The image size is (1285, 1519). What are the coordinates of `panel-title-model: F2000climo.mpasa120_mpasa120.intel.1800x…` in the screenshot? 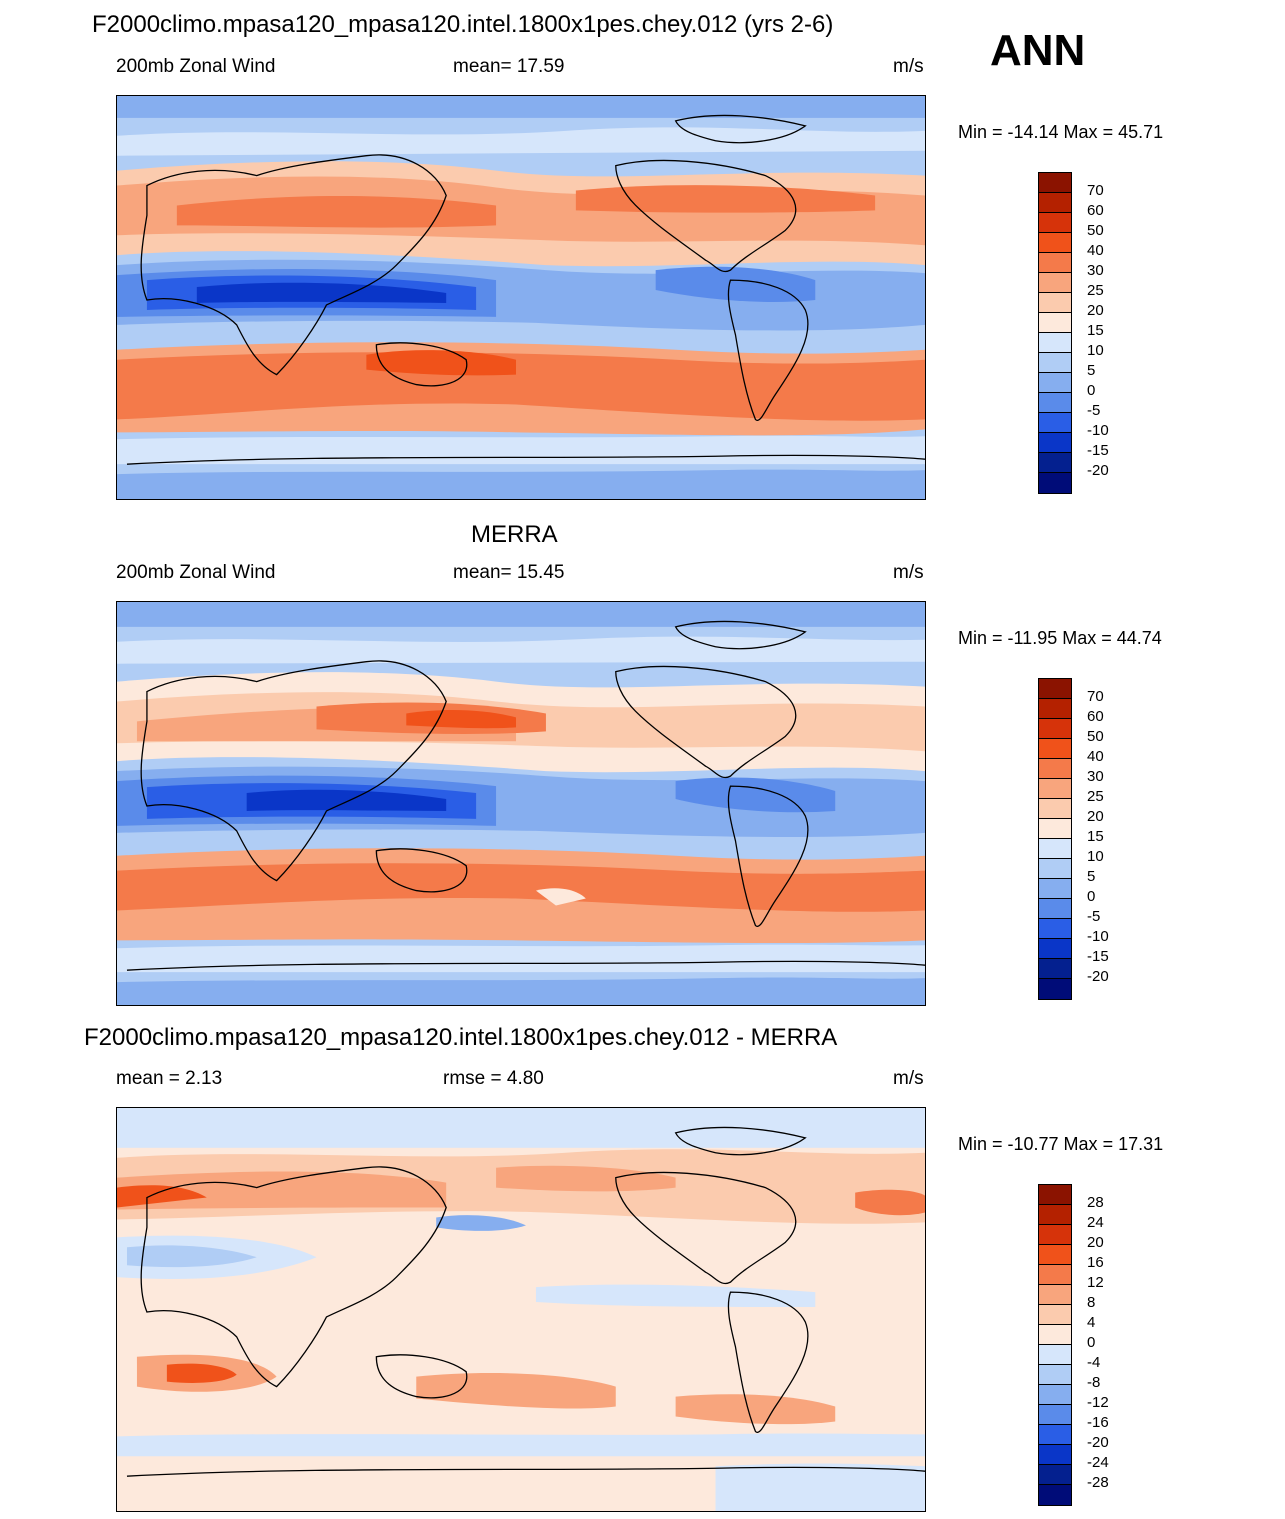 It's located at (463, 24).